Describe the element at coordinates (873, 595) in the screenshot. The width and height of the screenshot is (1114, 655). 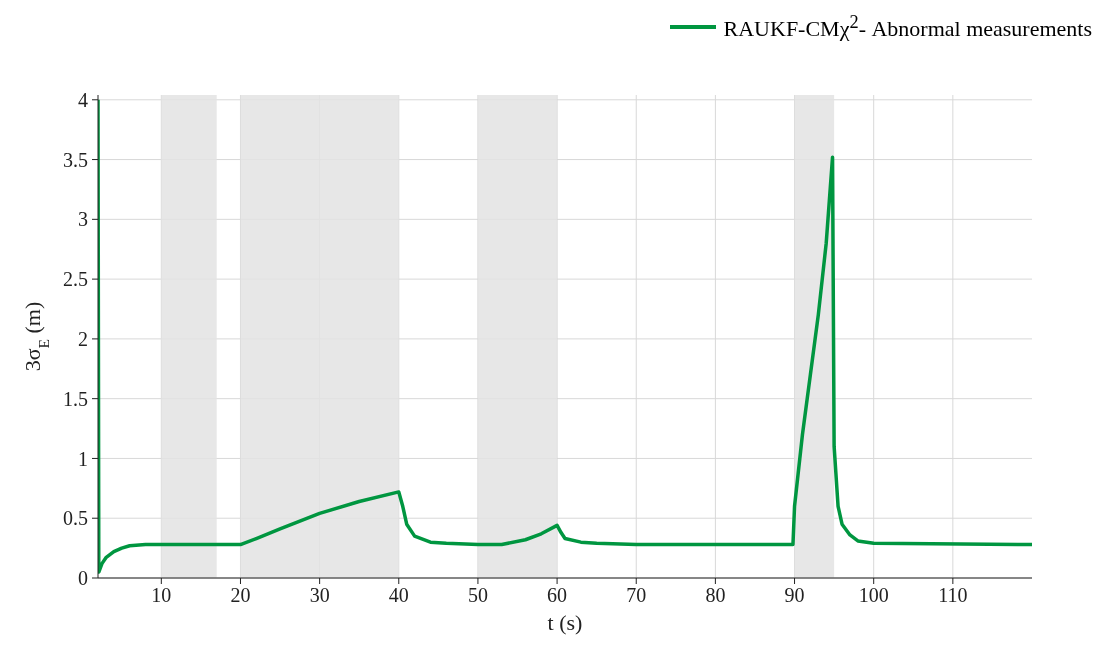
I see `x-tick-label: 100` at that location.